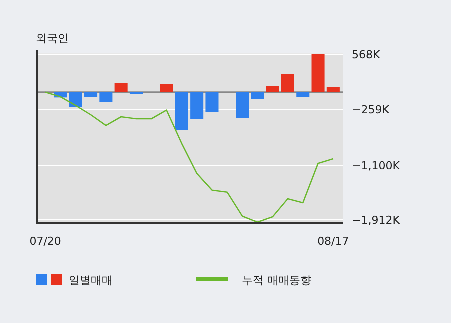 This screenshot has height=323, width=451. Describe the element at coordinates (52, 38) in the screenshot. I see `chart-title: 외국인` at that location.